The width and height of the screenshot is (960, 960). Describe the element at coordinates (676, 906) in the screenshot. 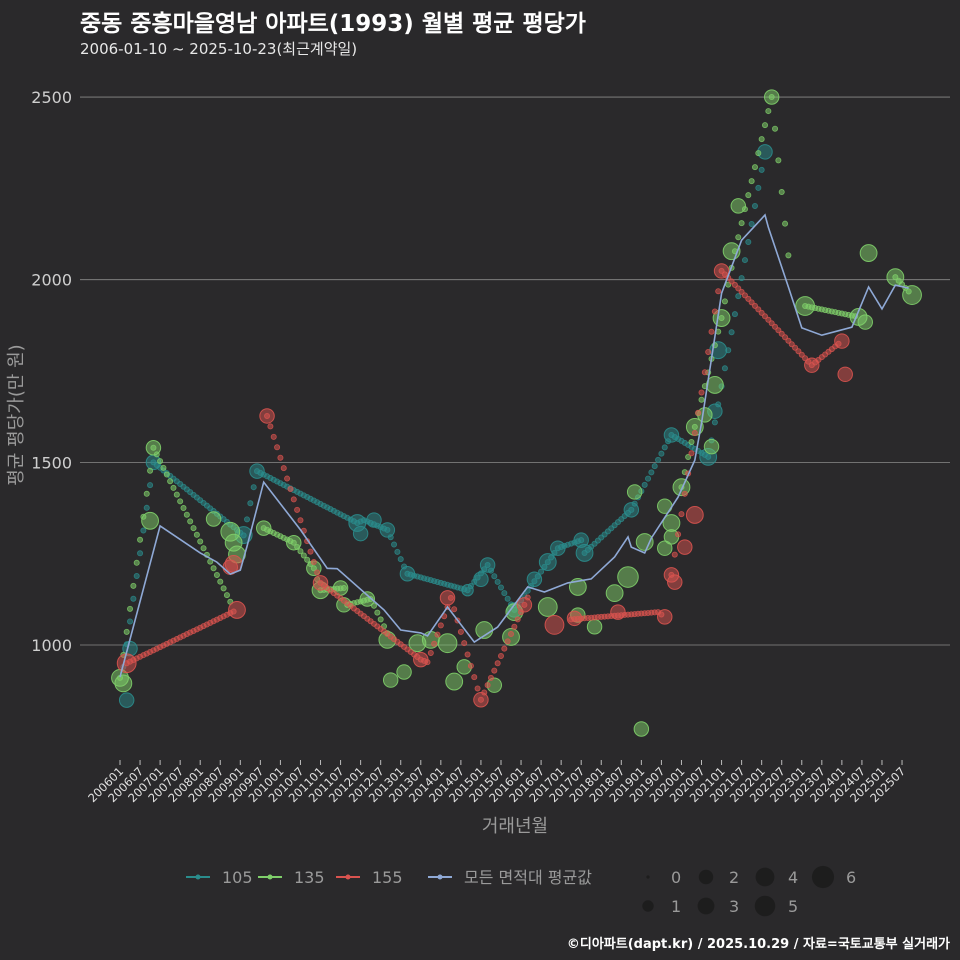

I see `size-legend-label: 1` at that location.